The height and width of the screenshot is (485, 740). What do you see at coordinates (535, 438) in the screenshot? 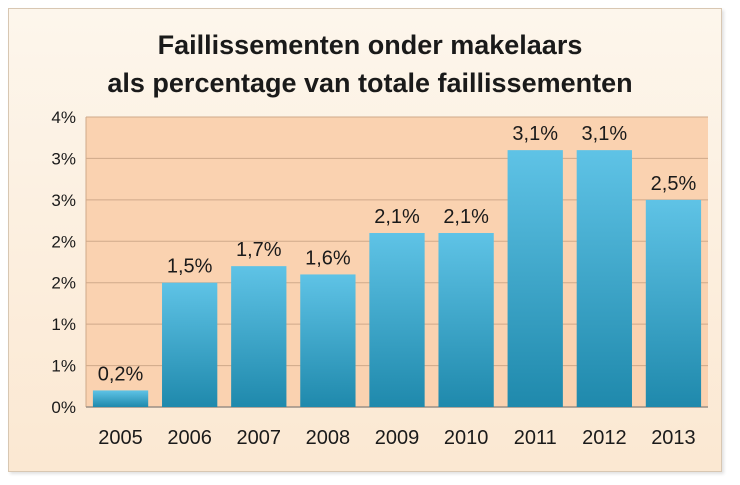
I see `x-tick-label: 2011` at bounding box center [535, 438].